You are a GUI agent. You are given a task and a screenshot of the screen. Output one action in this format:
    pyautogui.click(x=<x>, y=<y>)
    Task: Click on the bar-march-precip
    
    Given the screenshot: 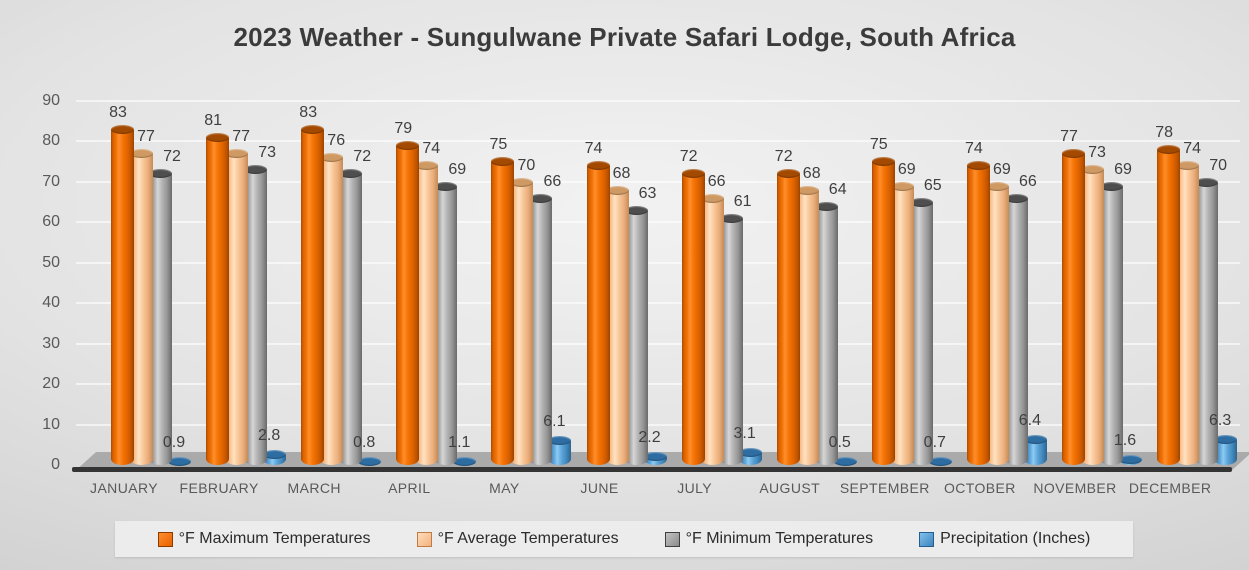 What is the action you would take?
    pyautogui.click(x=370, y=461)
    